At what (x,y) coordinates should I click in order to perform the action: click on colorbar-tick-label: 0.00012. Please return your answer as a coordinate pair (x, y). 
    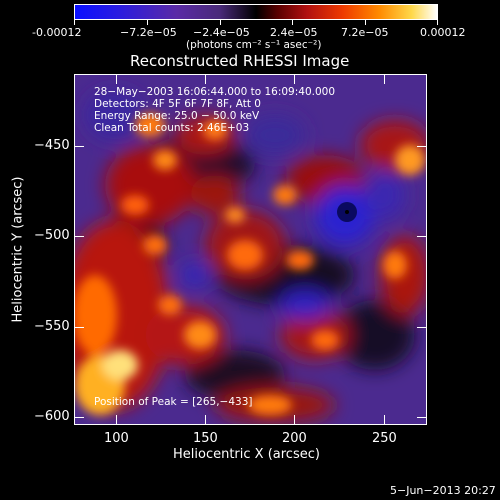
    Looking at the image, I should click on (443, 32).